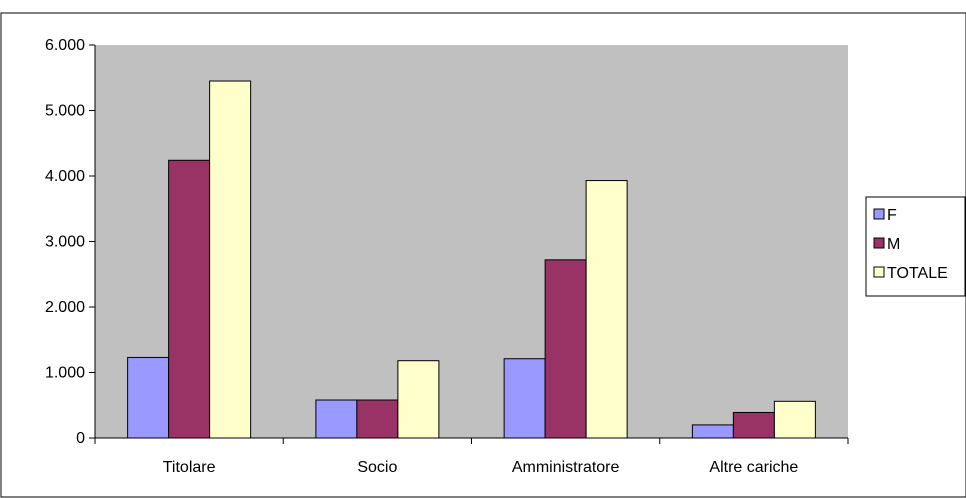 This screenshot has height=498, width=966. I want to click on legend-label-f: F, so click(892, 215).